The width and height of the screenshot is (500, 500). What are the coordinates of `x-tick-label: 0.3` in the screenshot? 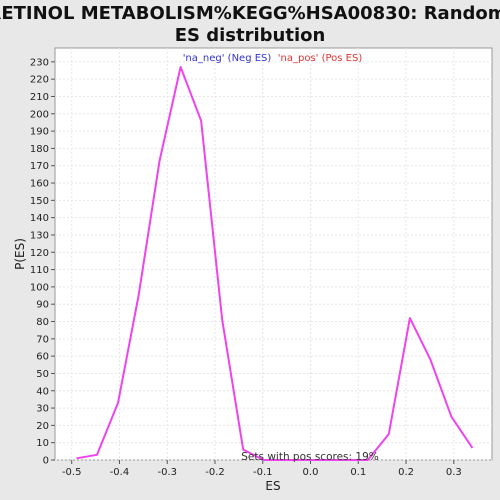 It's located at (454, 472).